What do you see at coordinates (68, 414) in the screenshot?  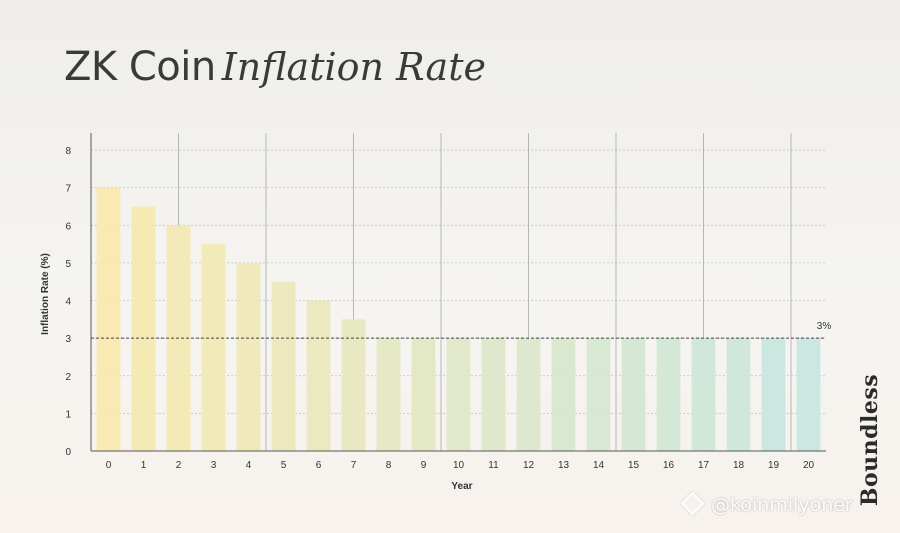 I see `y-tick-label: 1` at bounding box center [68, 414].